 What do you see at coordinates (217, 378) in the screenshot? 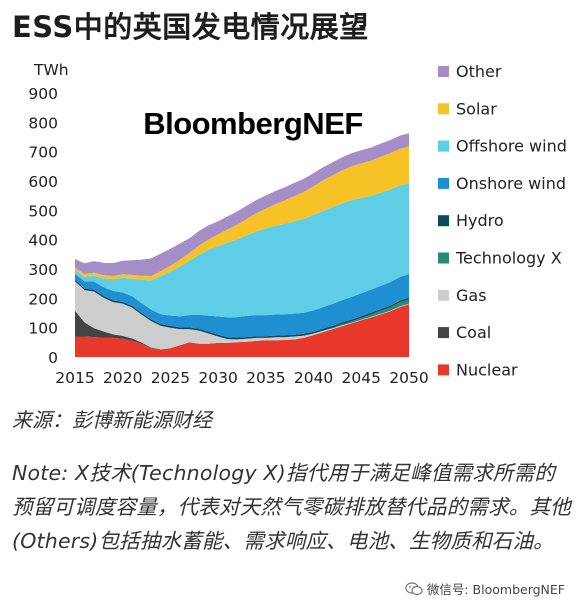
I see `x-tick-label: 2030` at bounding box center [217, 378].